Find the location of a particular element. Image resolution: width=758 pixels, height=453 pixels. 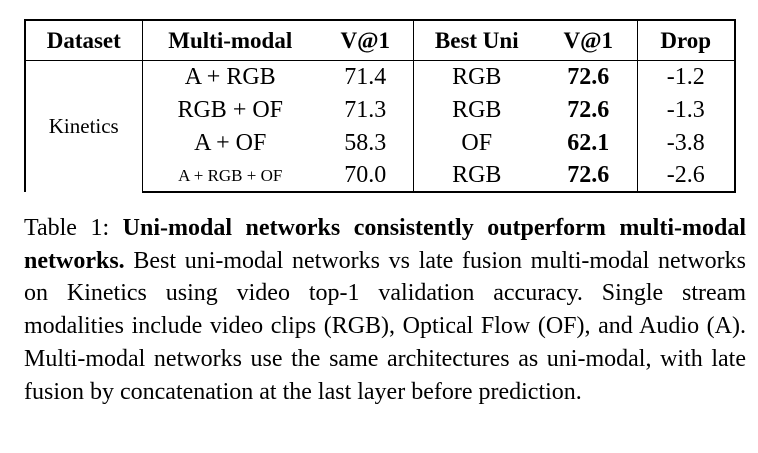

table-row: A + RGB + OF 70.0 RGB 72.6 -2.6 is located at coordinates (380, 176).